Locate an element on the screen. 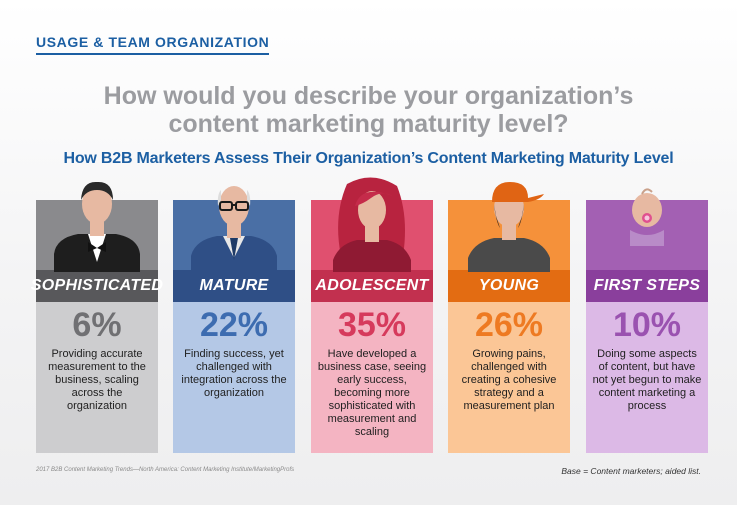 This screenshot has height=505, width=737. percentage-value: 10% is located at coordinates (647, 325).